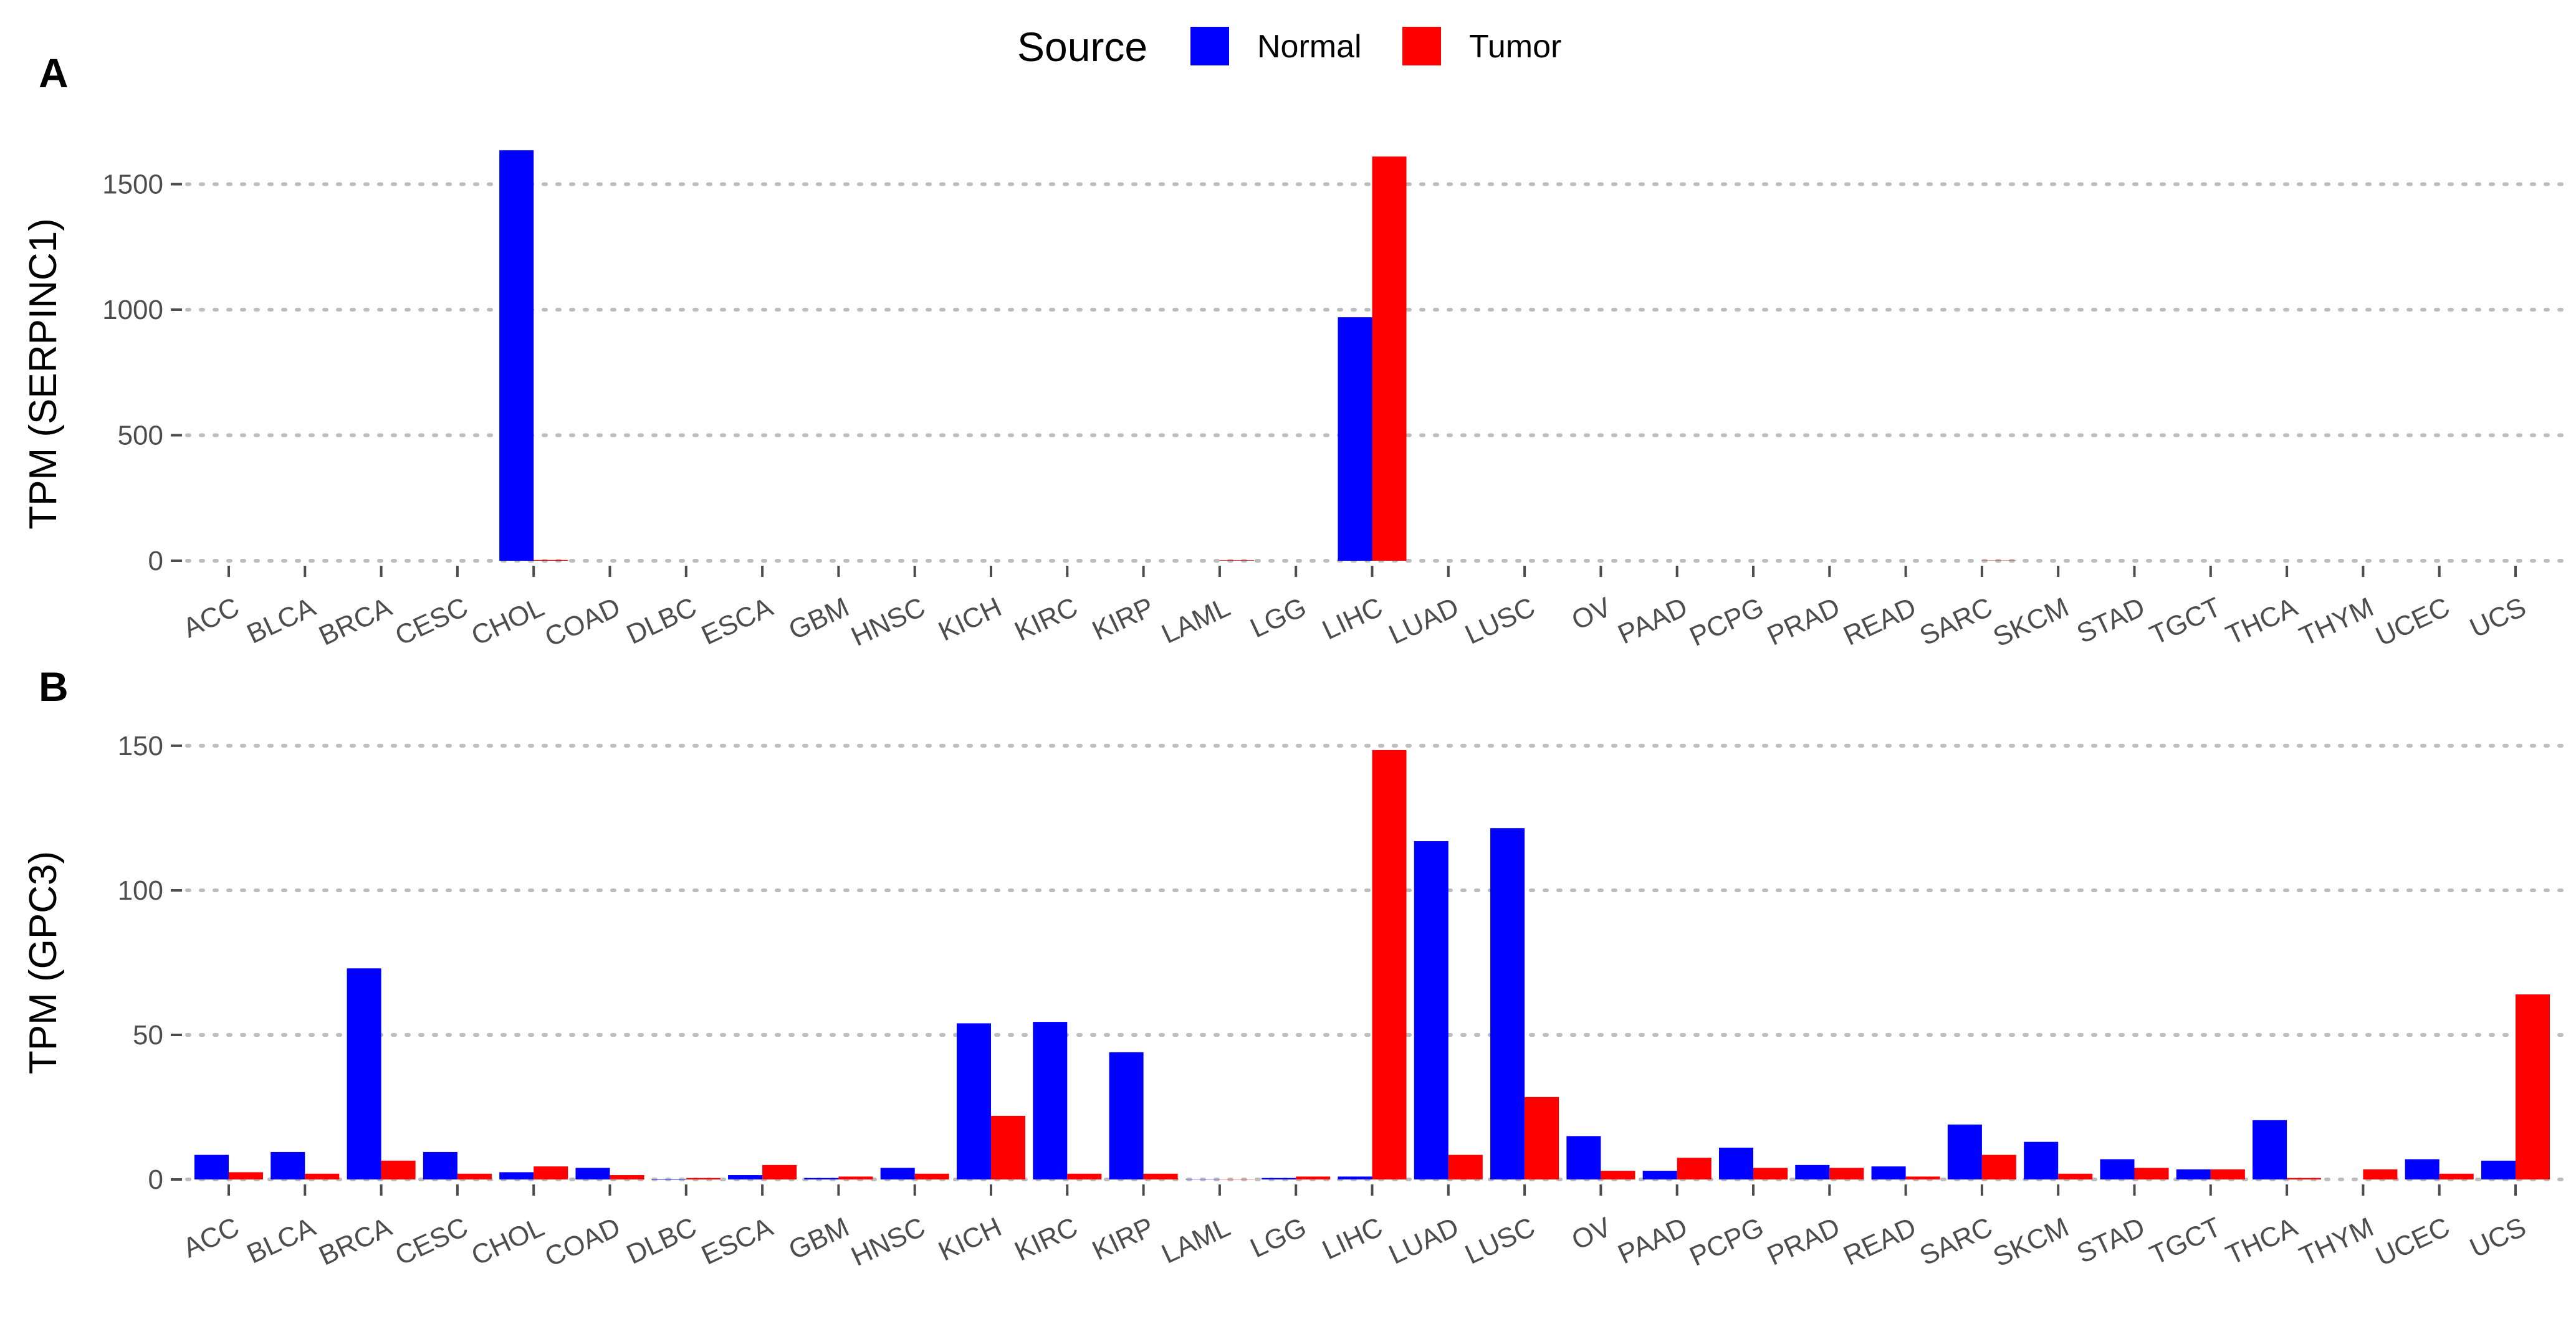  Describe the element at coordinates (737, 620) in the screenshot. I see `x-tick-label: ESCA` at that location.